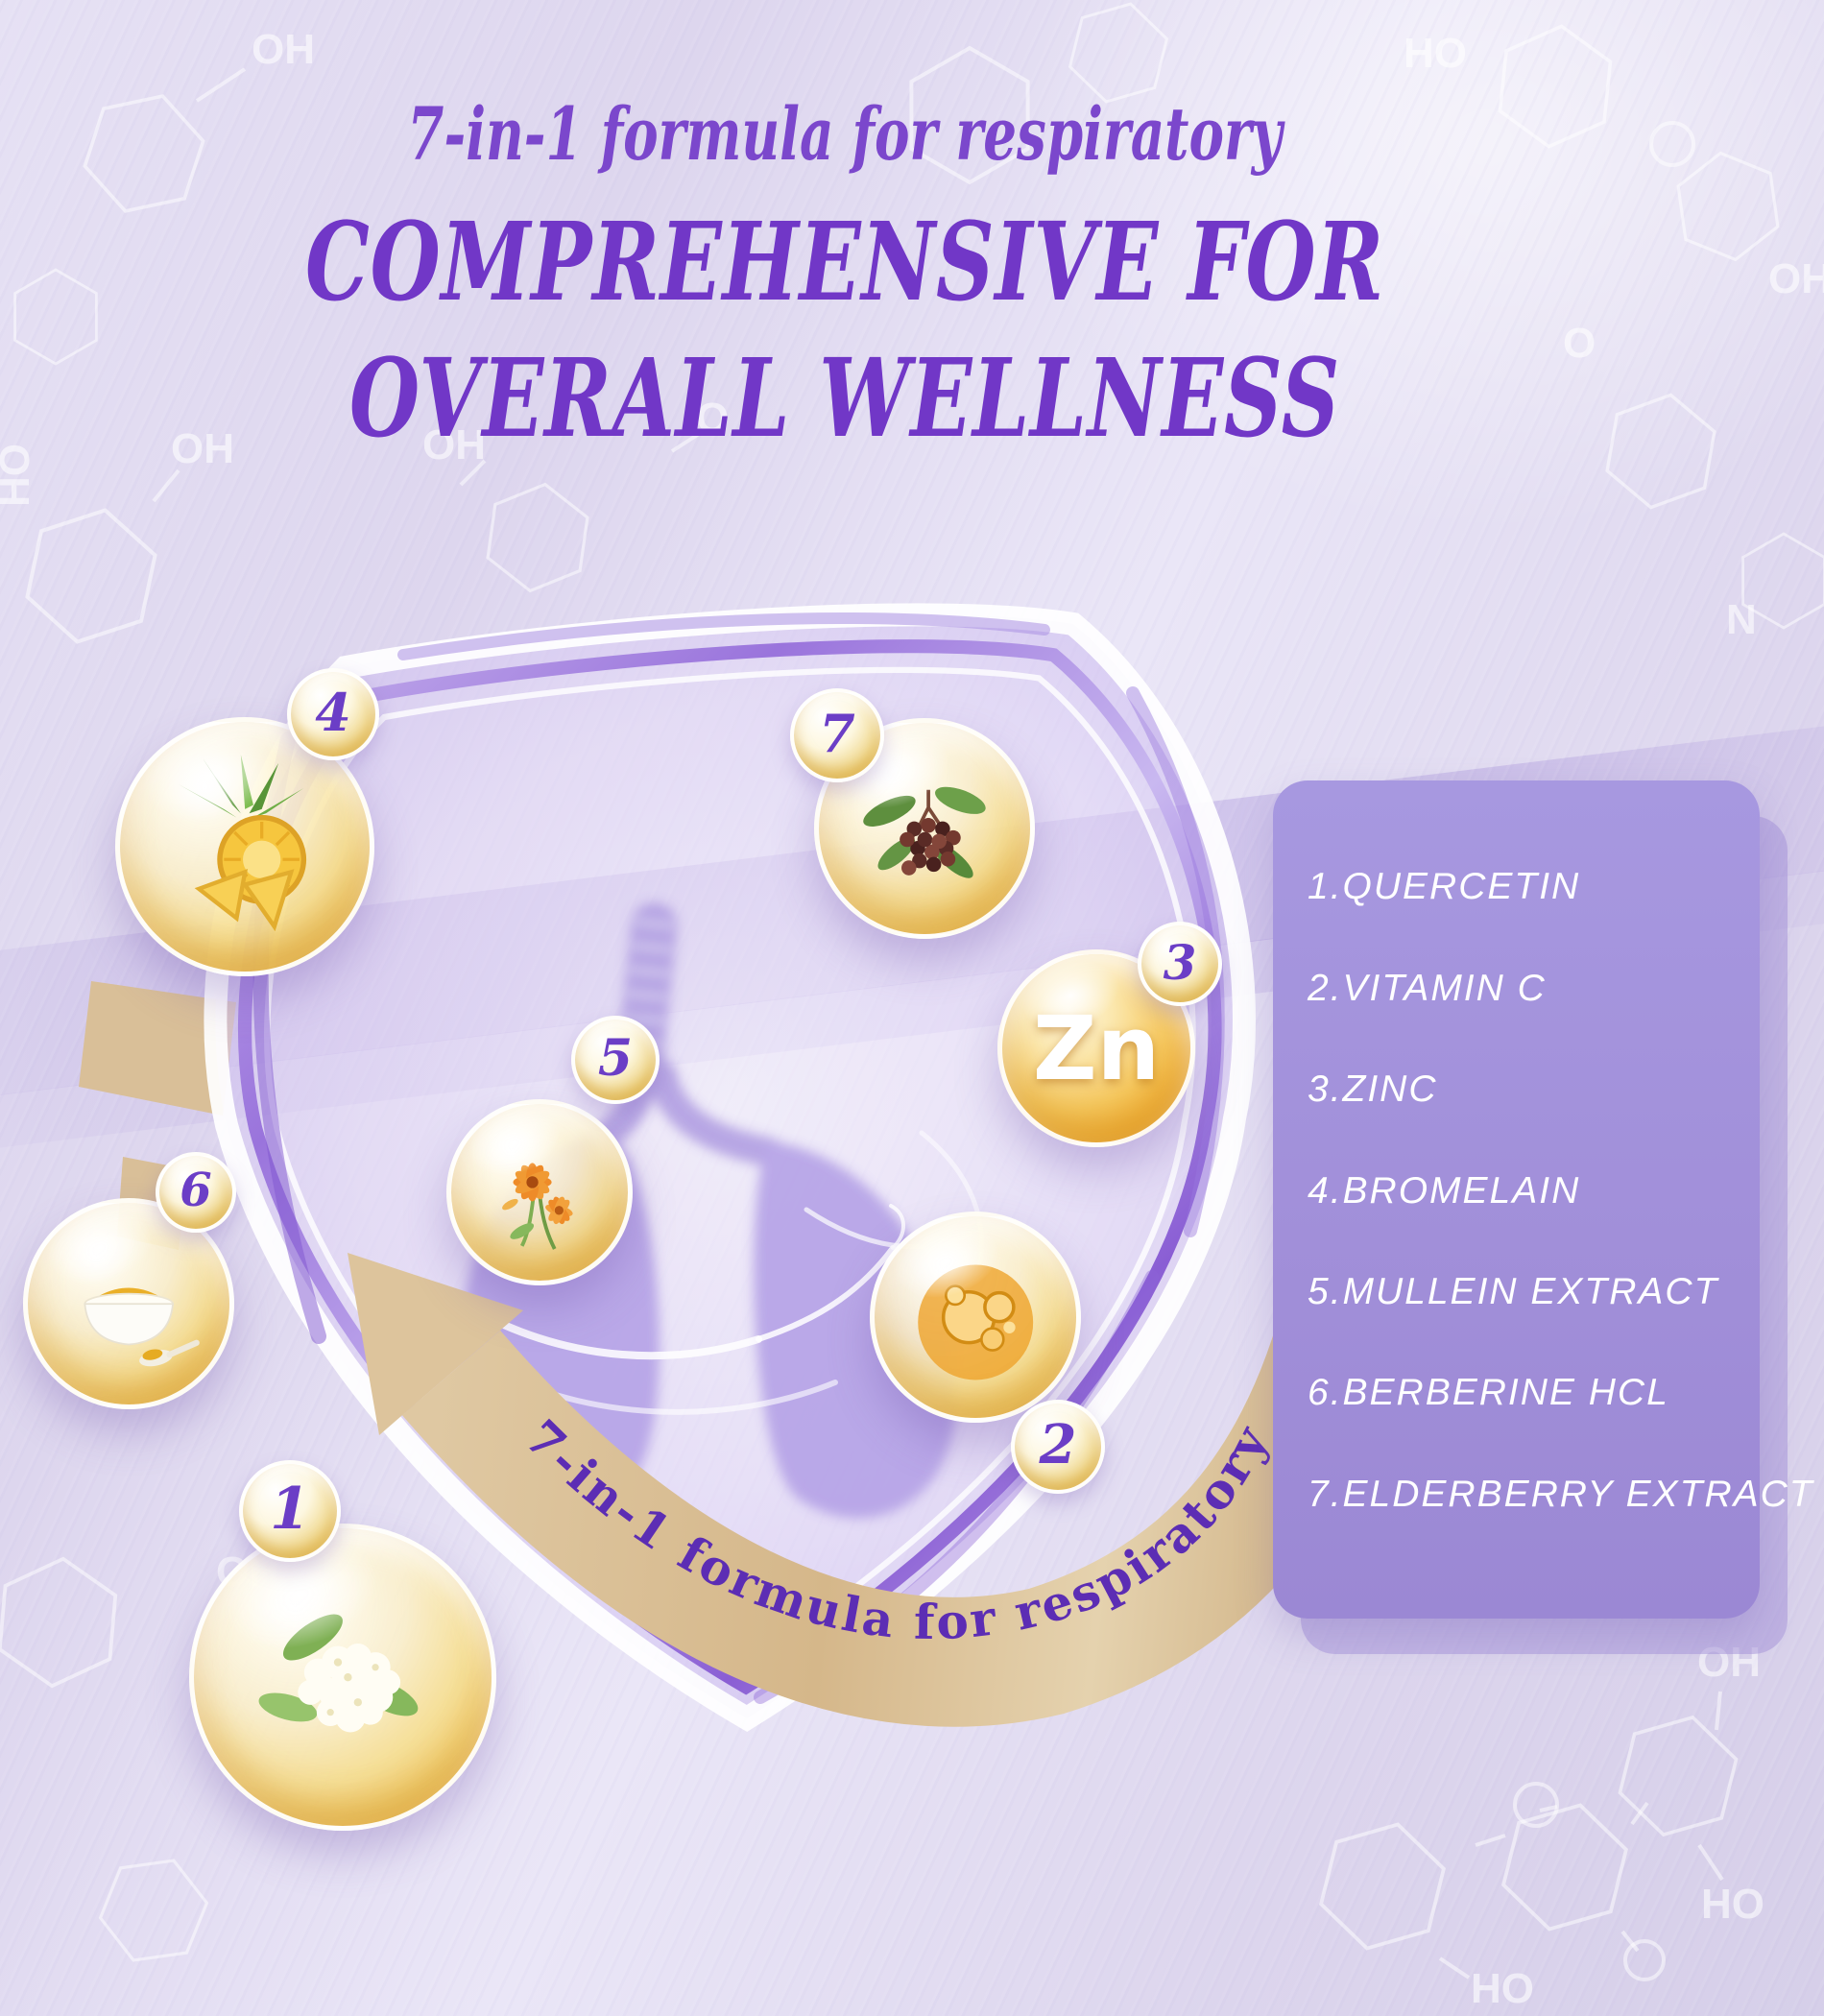 This screenshot has height=2016, width=1824. I want to click on ingredient-badge-5: 5, so click(615, 1060).